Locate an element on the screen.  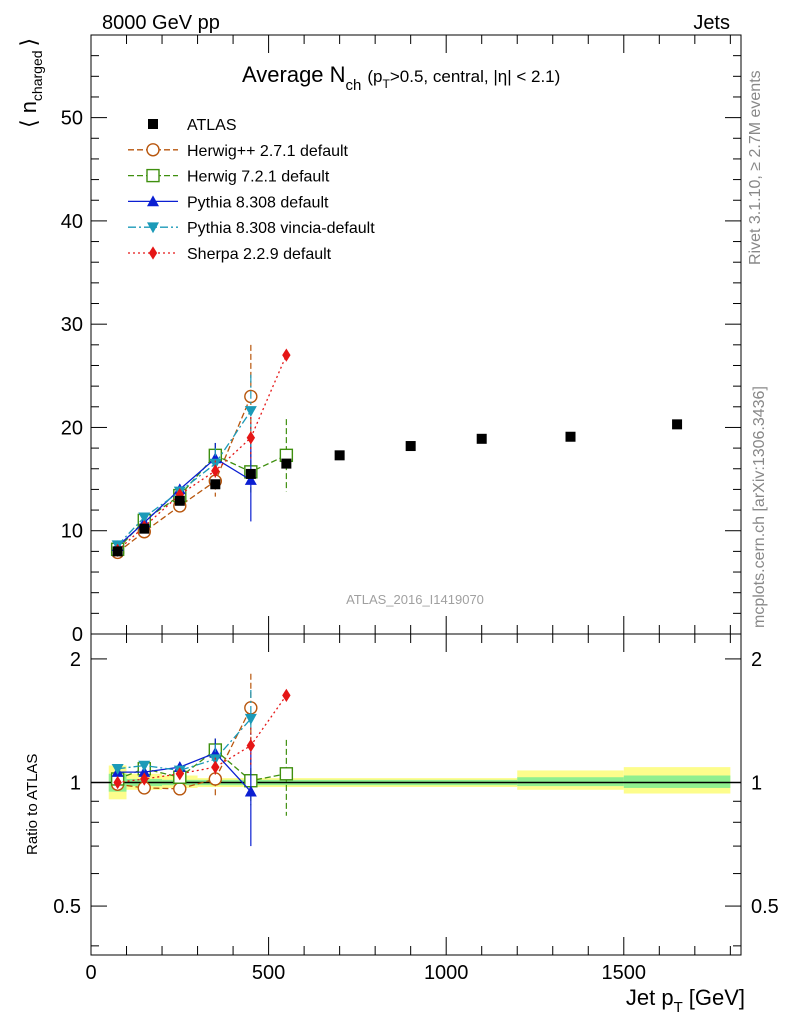
title-paren: (p is located at coordinates (374, 76).